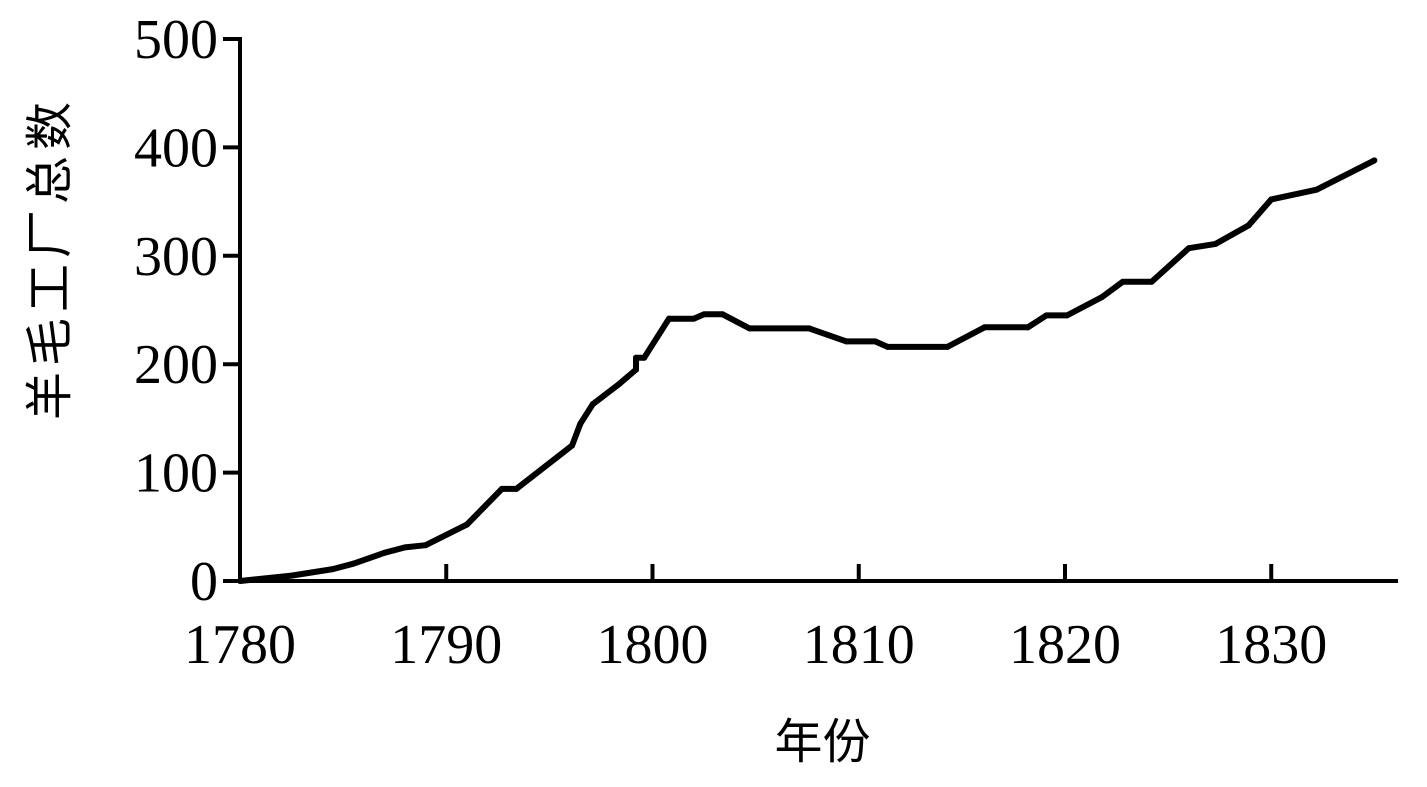 Image resolution: width=1427 pixels, height=787 pixels. I want to click on x-tick-label: 1820, so click(1065, 645).